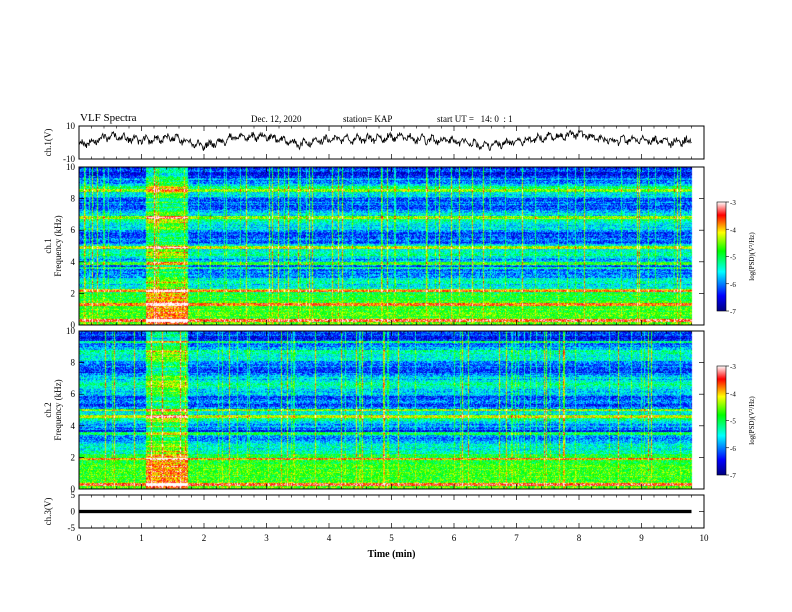 This screenshot has width=792, height=612. I want to click on x-tick-label: 9, so click(641, 538).